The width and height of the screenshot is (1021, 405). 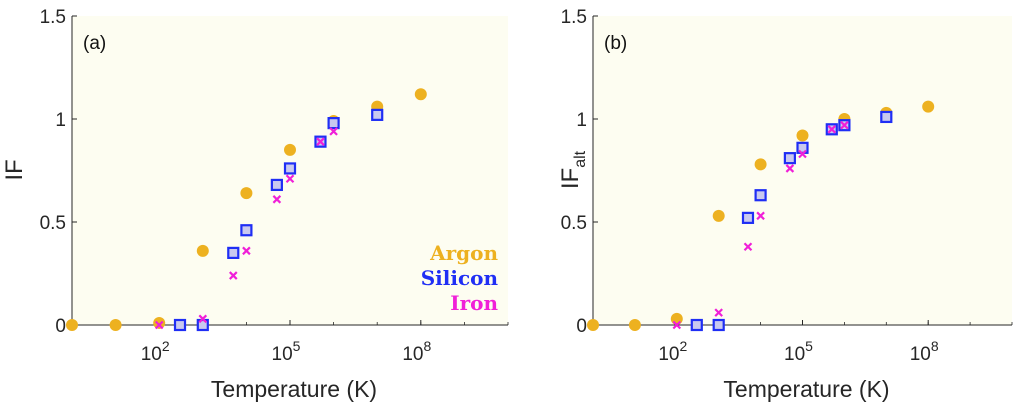 I want to click on y-axis-label: IFalt, so click(x=573, y=169).